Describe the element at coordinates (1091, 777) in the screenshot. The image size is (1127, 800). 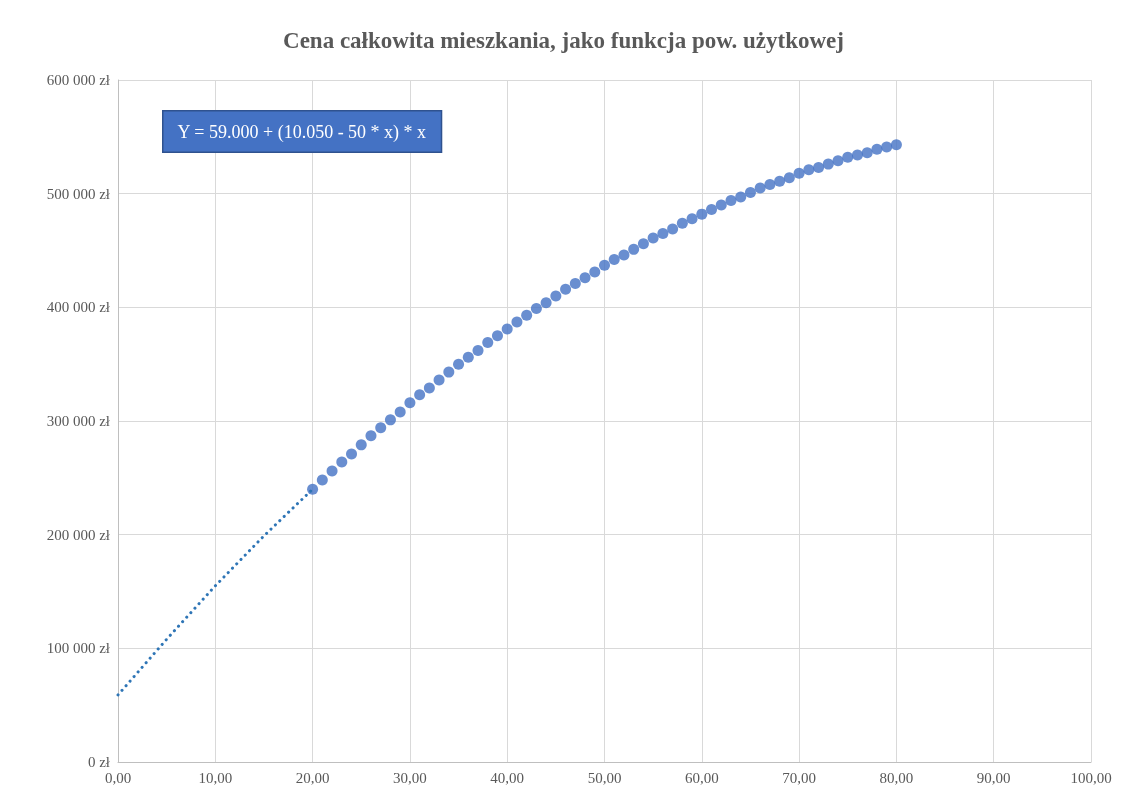
I see `x-tick-label: 100,00` at that location.